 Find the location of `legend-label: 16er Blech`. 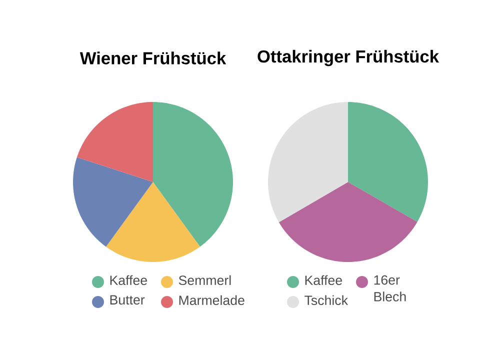

legend-label: 16er Blech is located at coordinates (390, 288).